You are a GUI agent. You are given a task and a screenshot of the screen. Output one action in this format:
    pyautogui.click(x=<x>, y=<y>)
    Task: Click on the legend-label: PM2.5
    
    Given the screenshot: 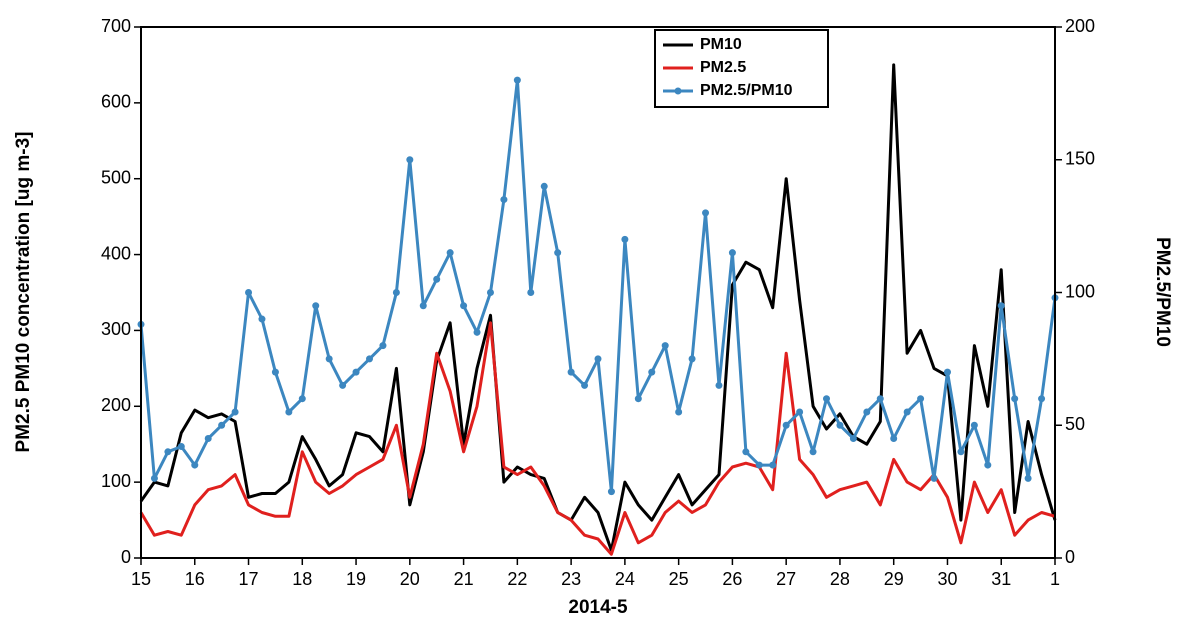 What is the action you would take?
    pyautogui.click(x=723, y=67)
    